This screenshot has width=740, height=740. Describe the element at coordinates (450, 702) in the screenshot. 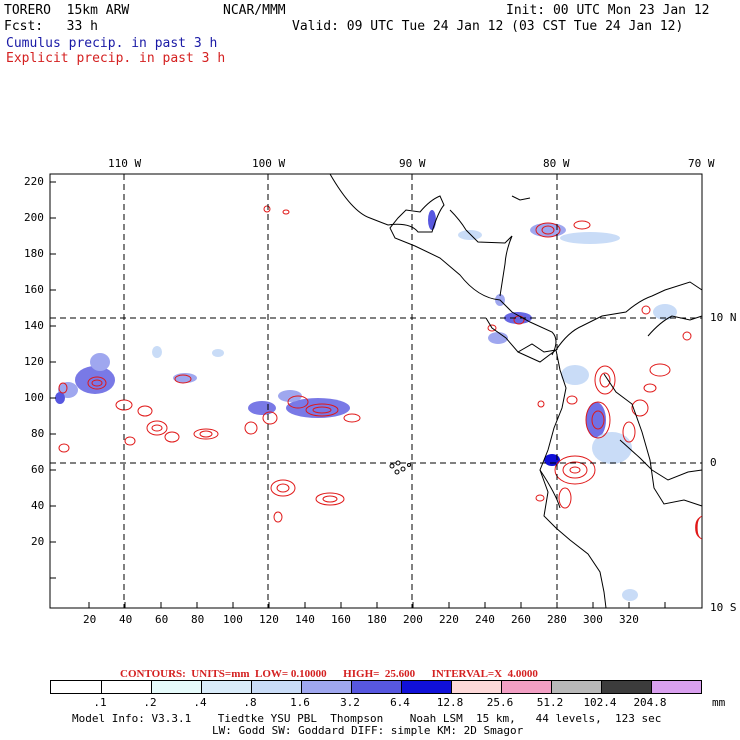

I see `colorbar-label: 12.8` at that location.